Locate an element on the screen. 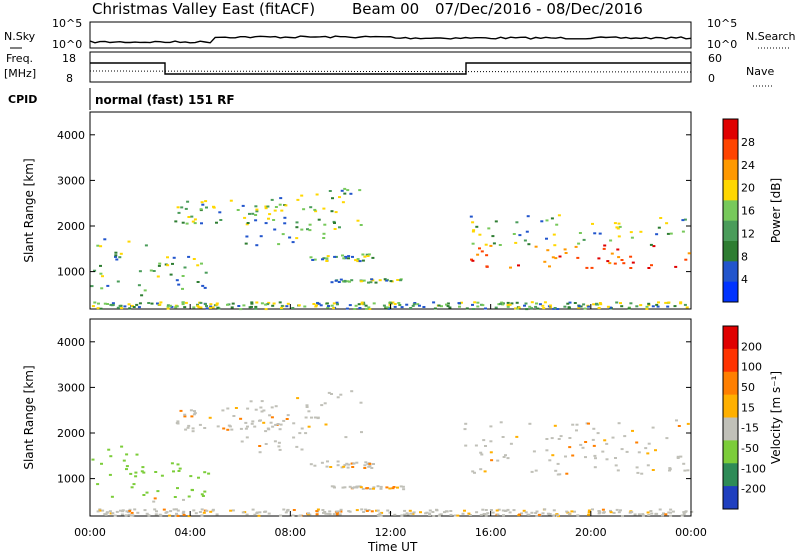  noise-panel-frame is located at coordinates (390, 35).